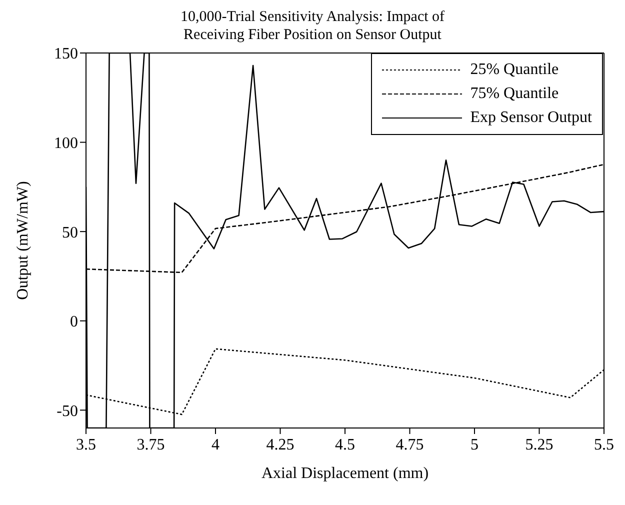  I want to click on y-tick-label: 0, so click(74, 322).